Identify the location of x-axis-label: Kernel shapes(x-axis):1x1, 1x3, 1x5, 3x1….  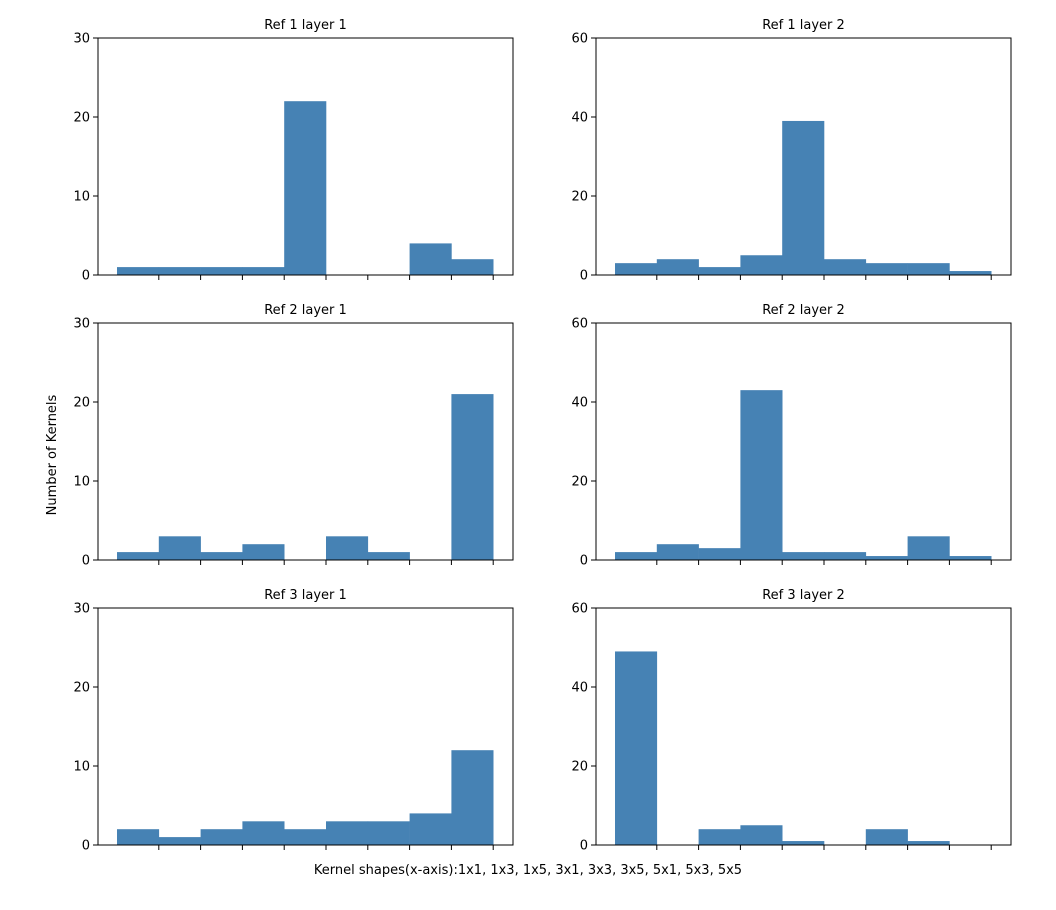
(528, 870).